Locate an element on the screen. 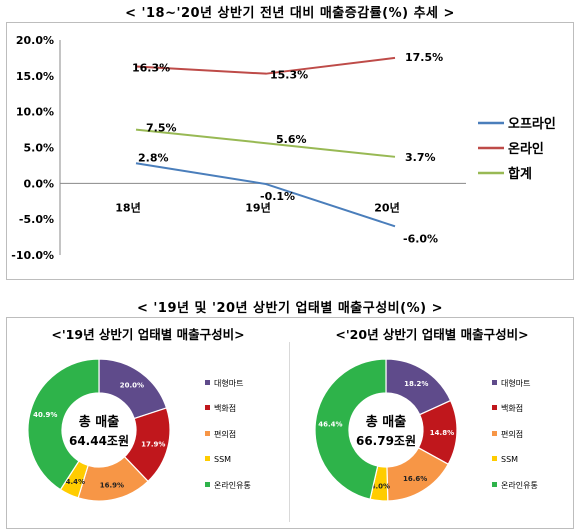 This screenshot has height=530, width=580. y-tick-label: 10.0% is located at coordinates (35, 112).